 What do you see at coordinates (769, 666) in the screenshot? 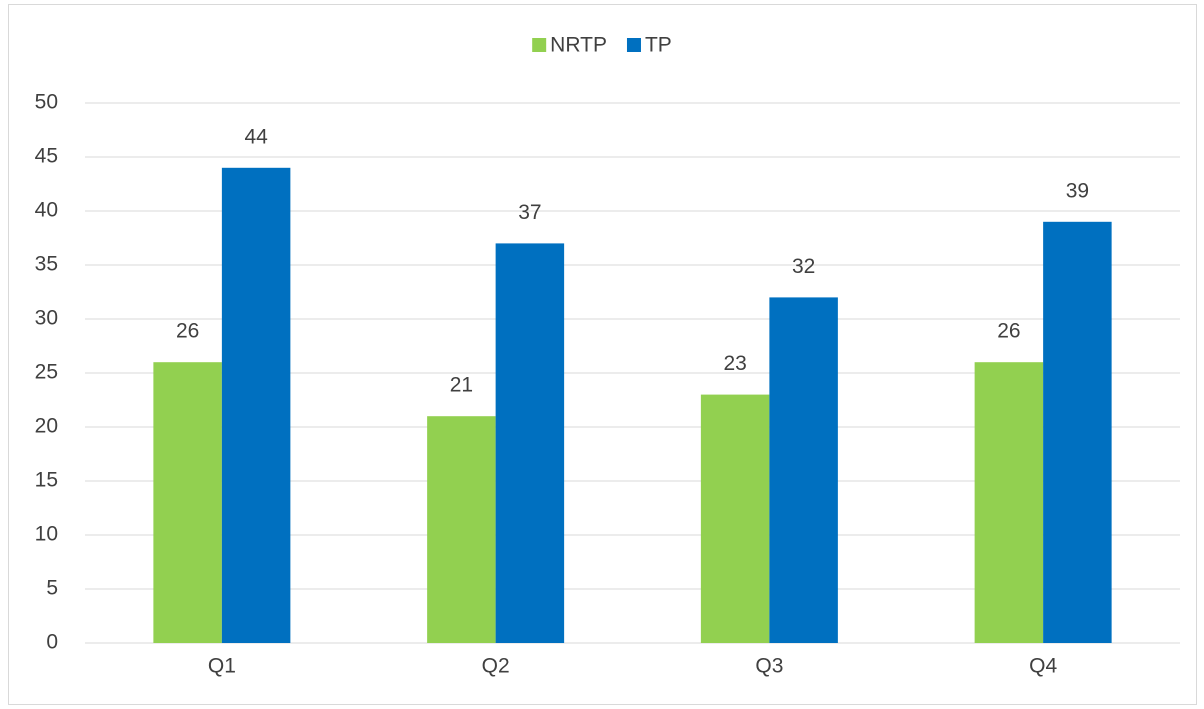
I see `x-tick-label: Q3` at bounding box center [769, 666].